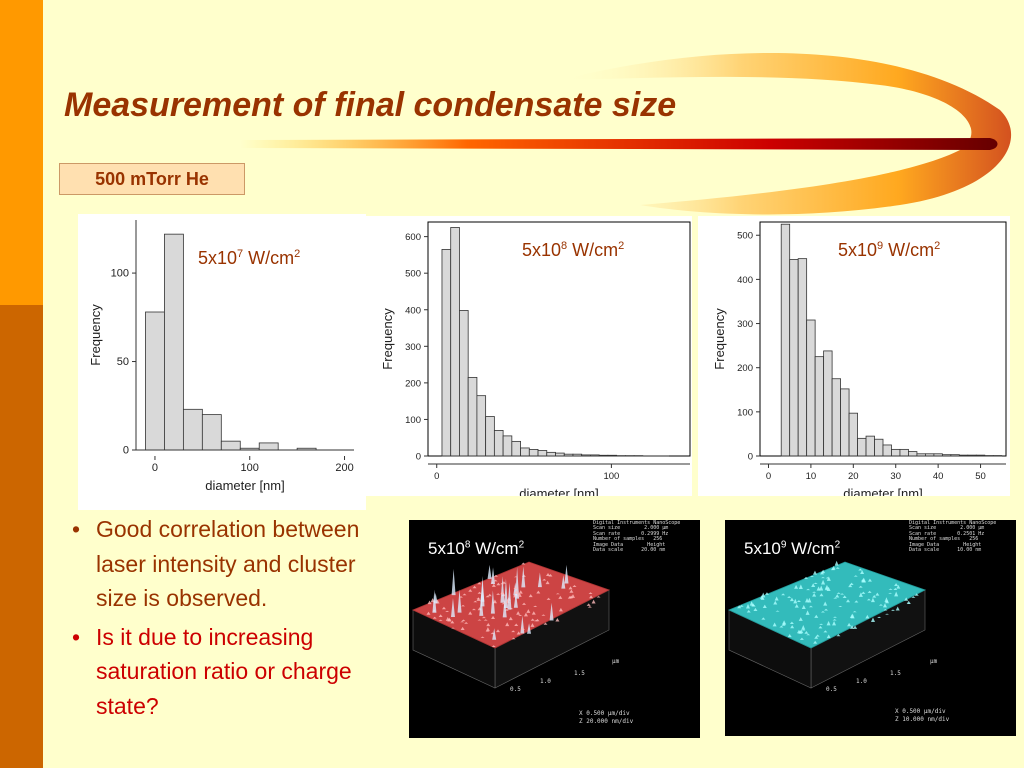 This screenshot has width=1024, height=768. I want to click on y-tick-label: 200, so click(745, 368).